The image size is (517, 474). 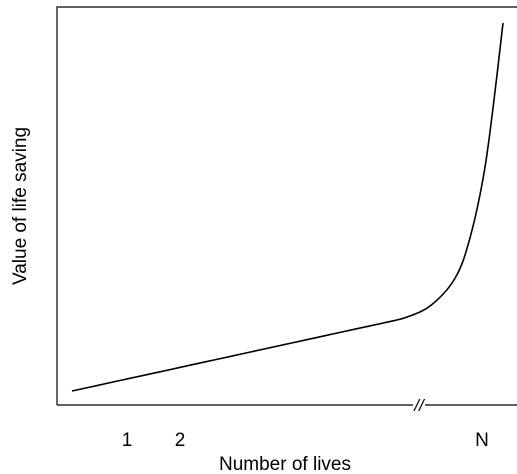 I want to click on x-tick-label-2: 2, so click(x=180, y=440).